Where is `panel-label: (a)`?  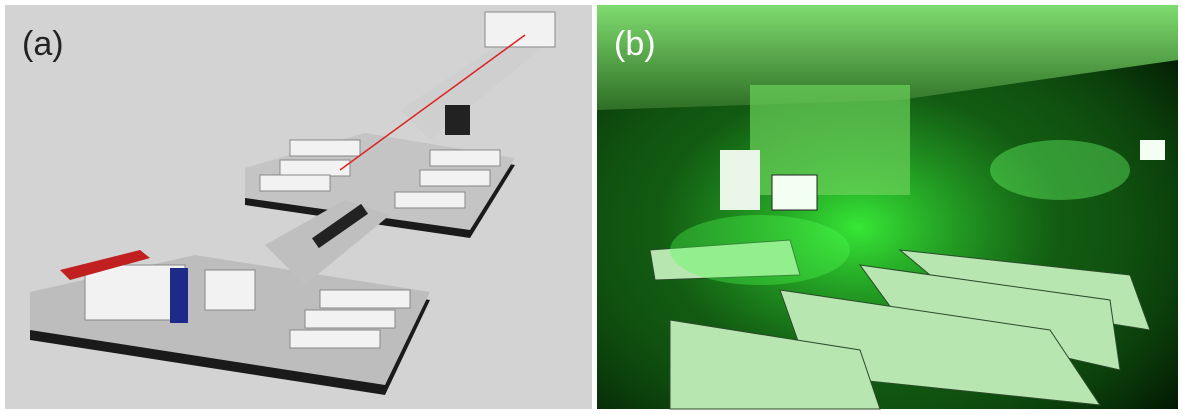
panel-label: (a) is located at coordinates (43, 44).